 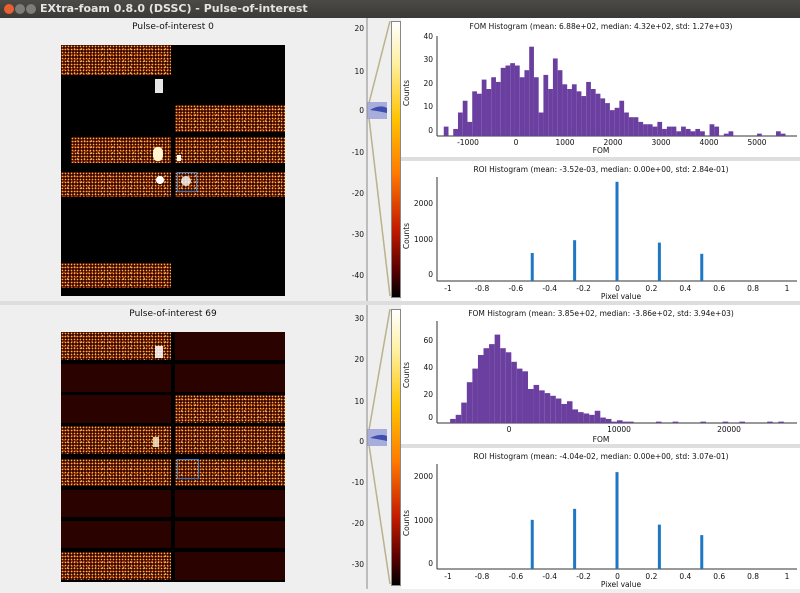 What do you see at coordinates (430, 417) in the screenshot?
I see `y-tick: 0` at bounding box center [430, 417].